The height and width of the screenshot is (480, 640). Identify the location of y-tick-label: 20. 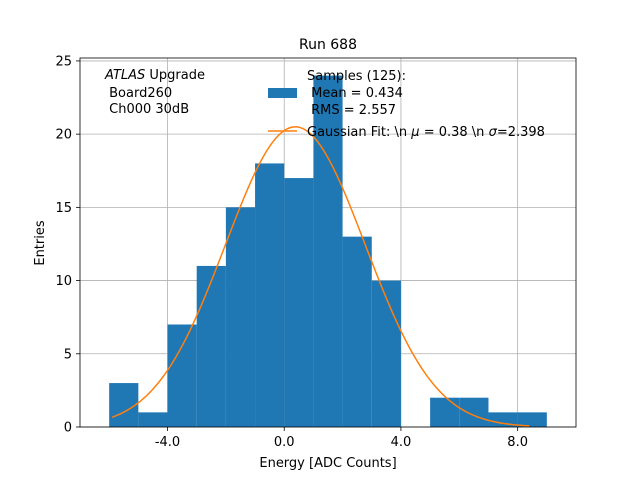
(63, 135).